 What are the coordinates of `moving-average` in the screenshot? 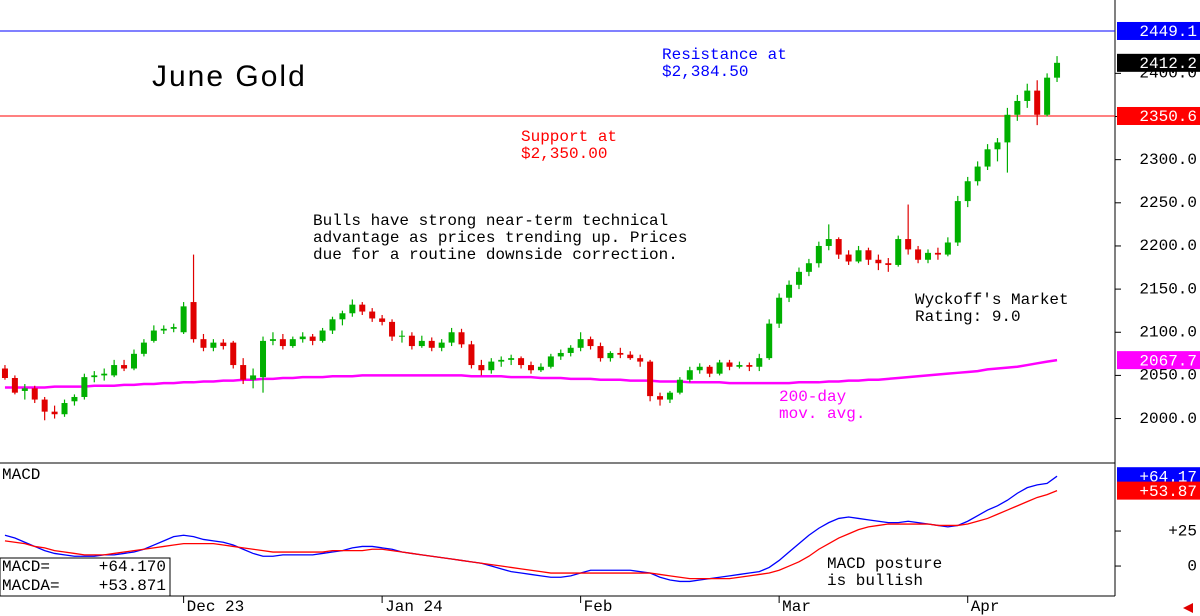 It's located at (531, 373).